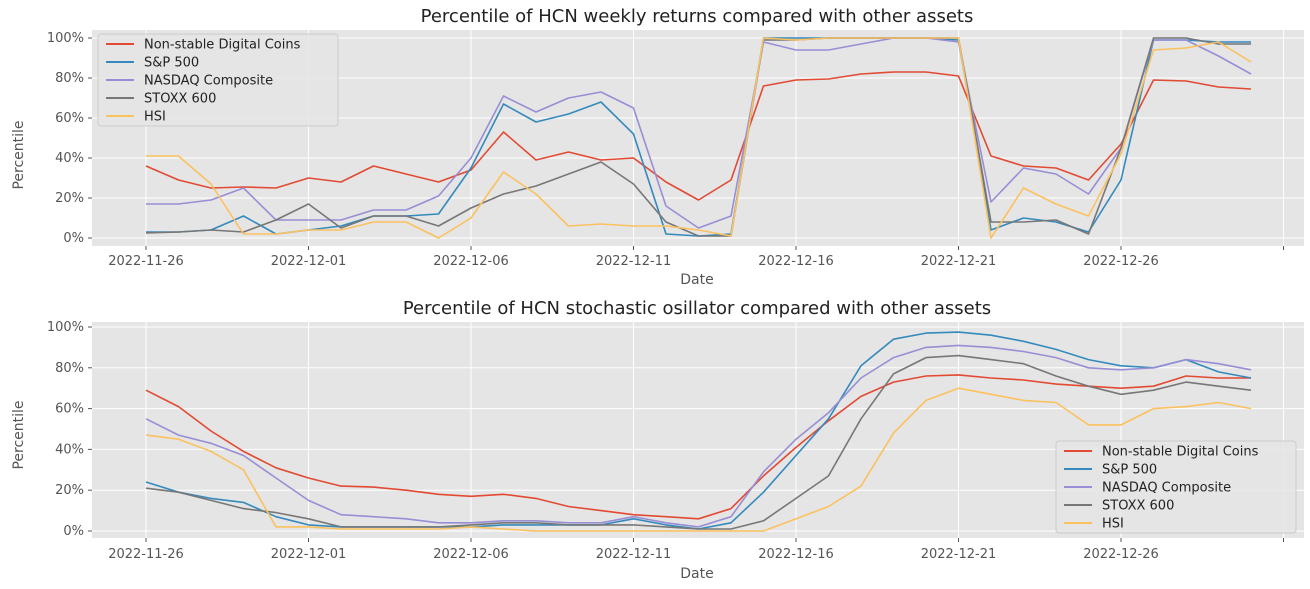 This screenshot has height=589, width=1310. Describe the element at coordinates (69, 78) in the screenshot. I see `weekly-returns-y-tick-label: 80%` at that location.